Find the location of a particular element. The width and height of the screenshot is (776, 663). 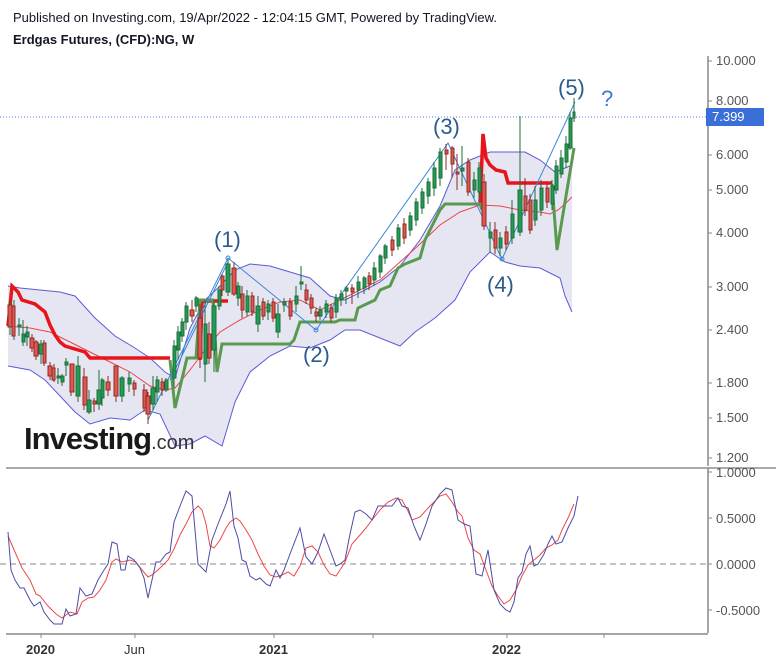

wave-1-label: (1) is located at coordinates (227, 239).